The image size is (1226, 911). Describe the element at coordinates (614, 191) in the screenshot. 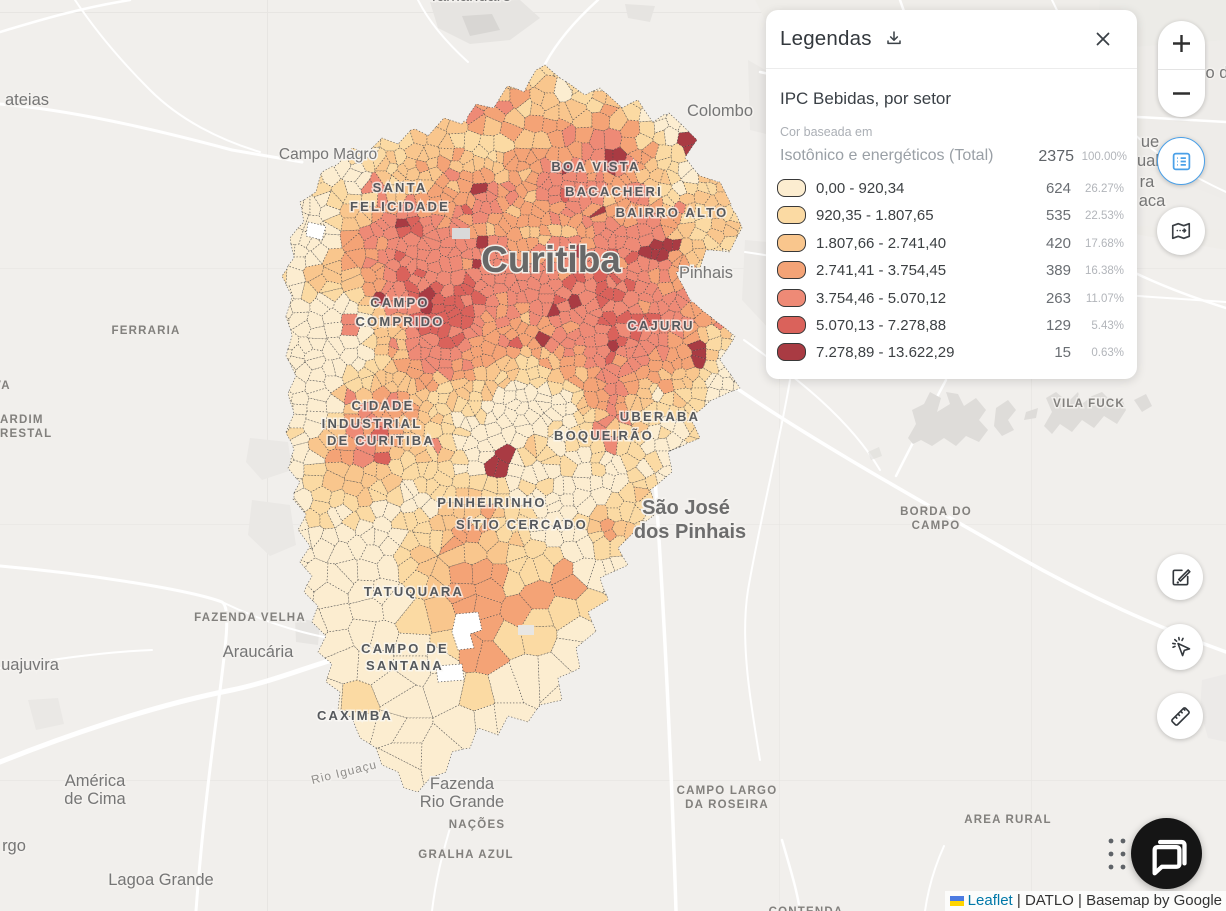

I see `svg-text: BACACHERI` at that location.